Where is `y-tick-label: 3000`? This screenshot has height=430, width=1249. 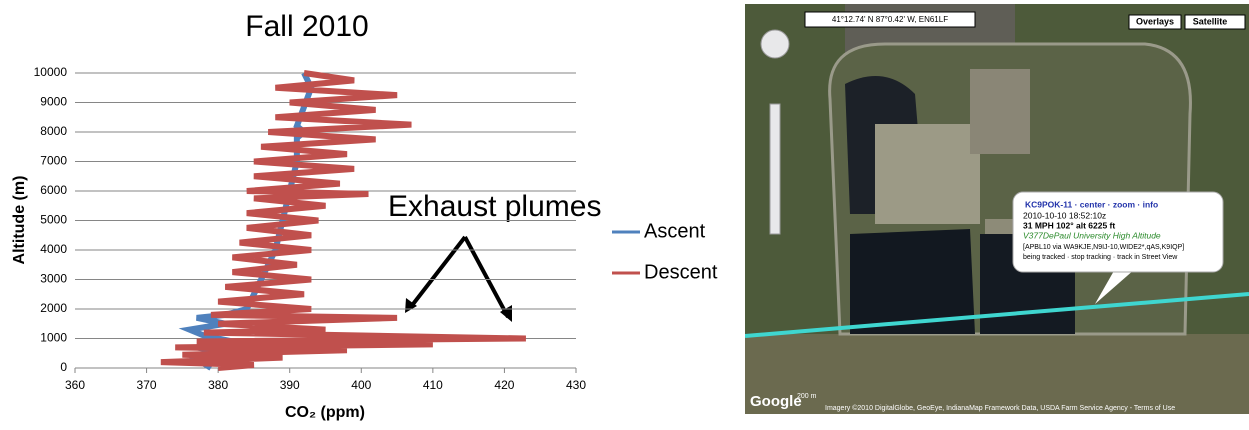
y-tick-label: 3000 is located at coordinates (53, 279).